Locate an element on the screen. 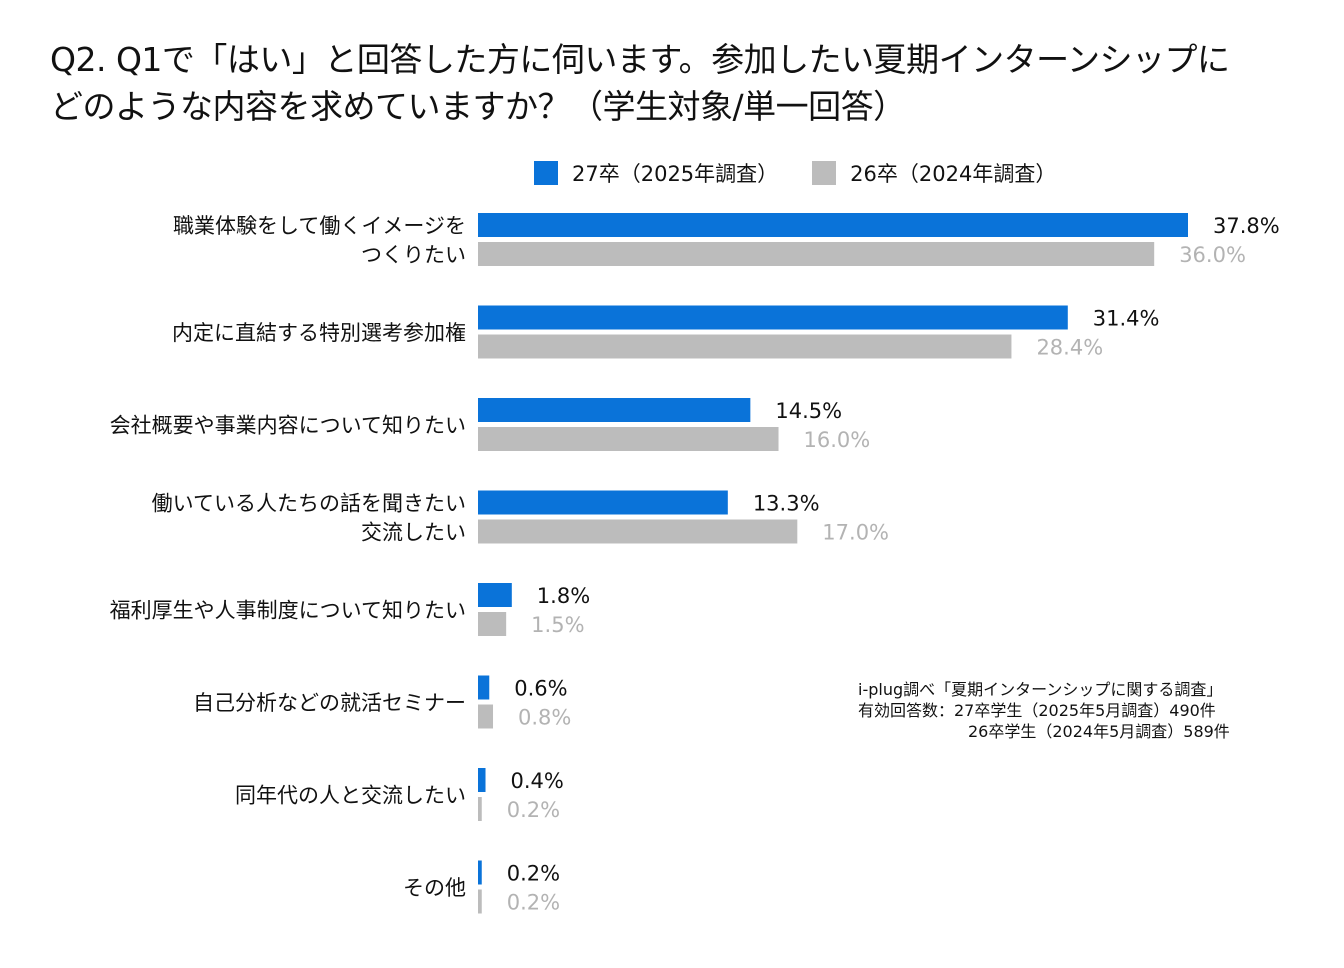 The width and height of the screenshot is (1344, 968). bar-label-2024: 36.0% is located at coordinates (1212, 255).